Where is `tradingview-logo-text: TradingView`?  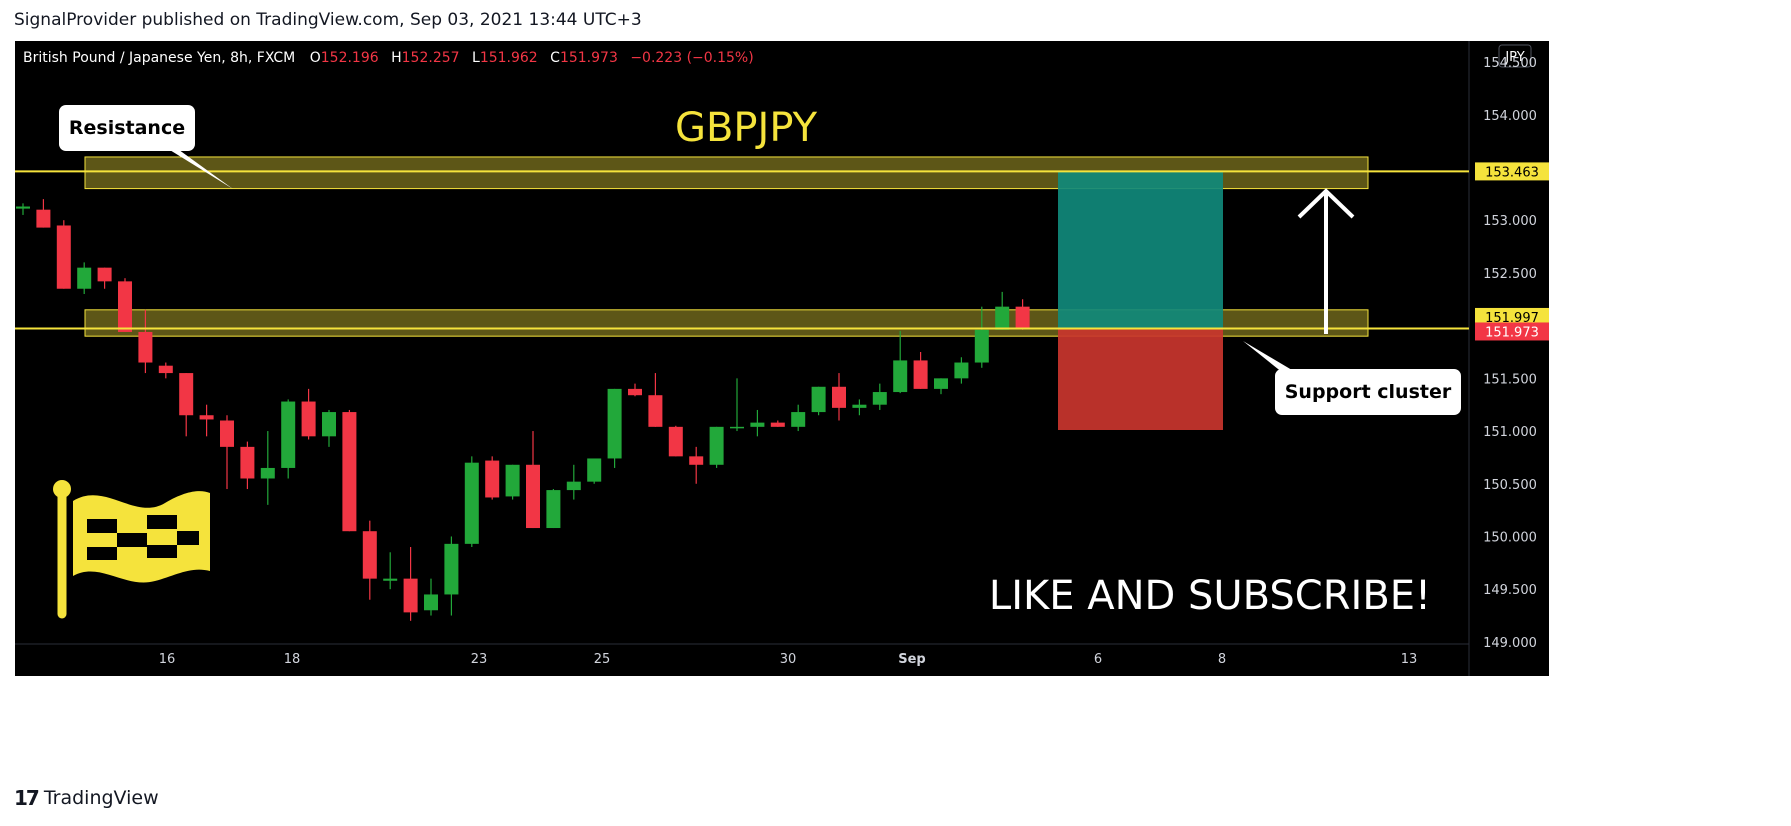 tradingview-logo-text: TradingView is located at coordinates (101, 798).